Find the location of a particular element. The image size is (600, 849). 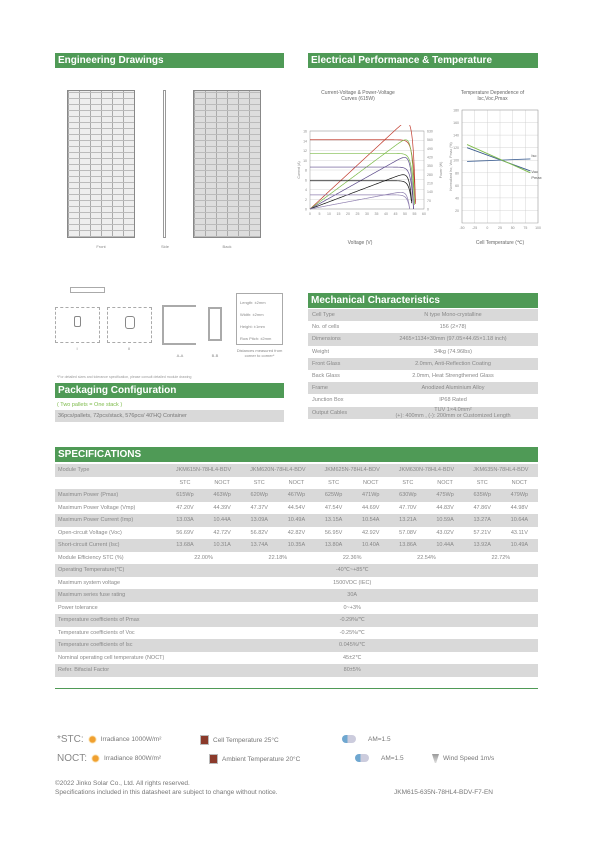

y2-axis-label: Power (W) is located at coordinates (441, 170).